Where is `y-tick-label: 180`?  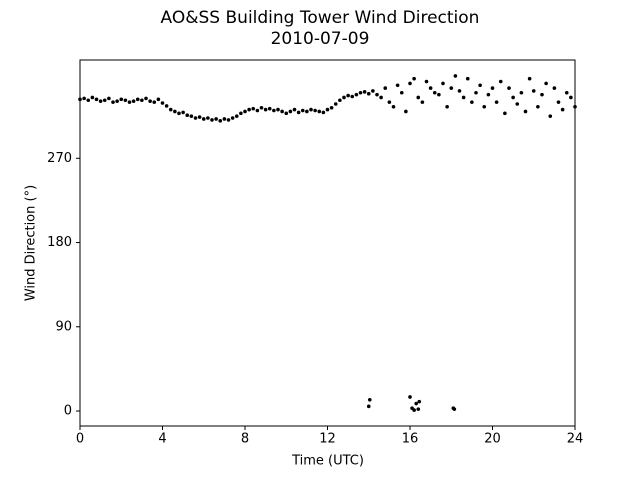 y-tick-label: 180 is located at coordinates (59, 242).